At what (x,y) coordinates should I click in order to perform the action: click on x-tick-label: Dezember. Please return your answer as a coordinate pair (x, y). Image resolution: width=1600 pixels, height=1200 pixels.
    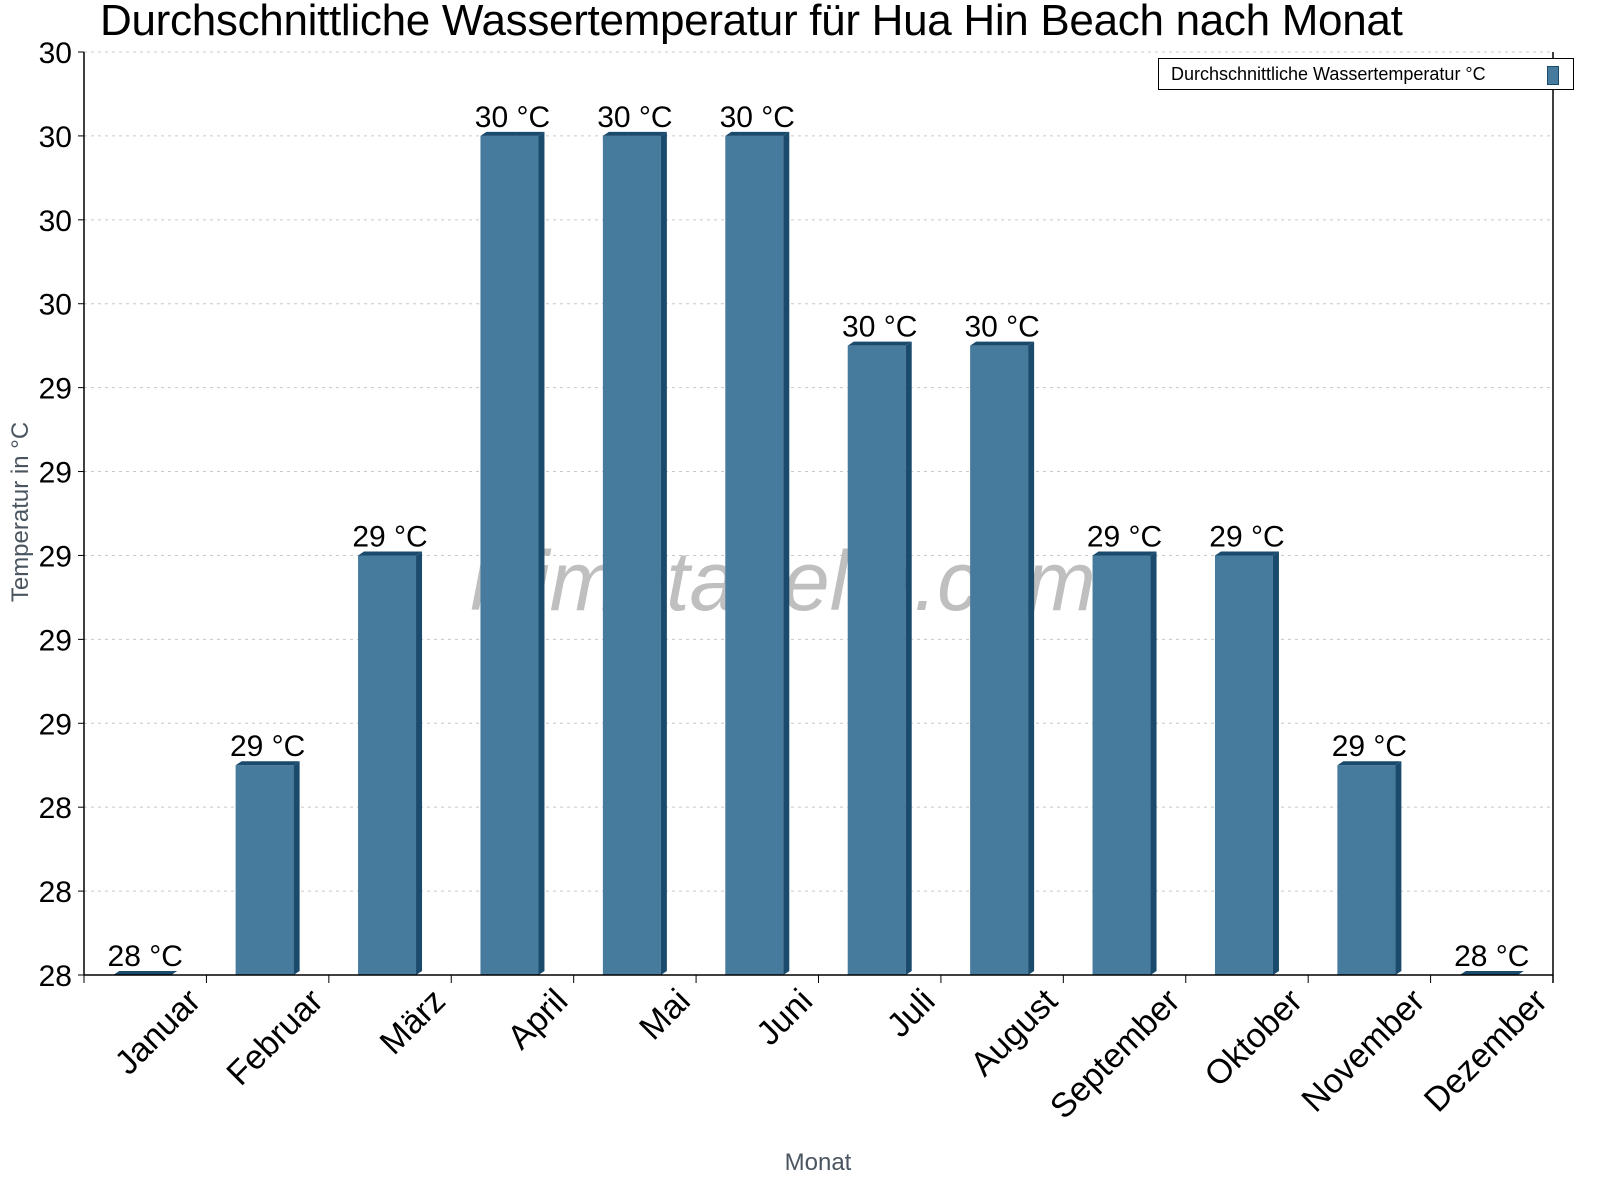
    Looking at the image, I should click on (1486, 1051).